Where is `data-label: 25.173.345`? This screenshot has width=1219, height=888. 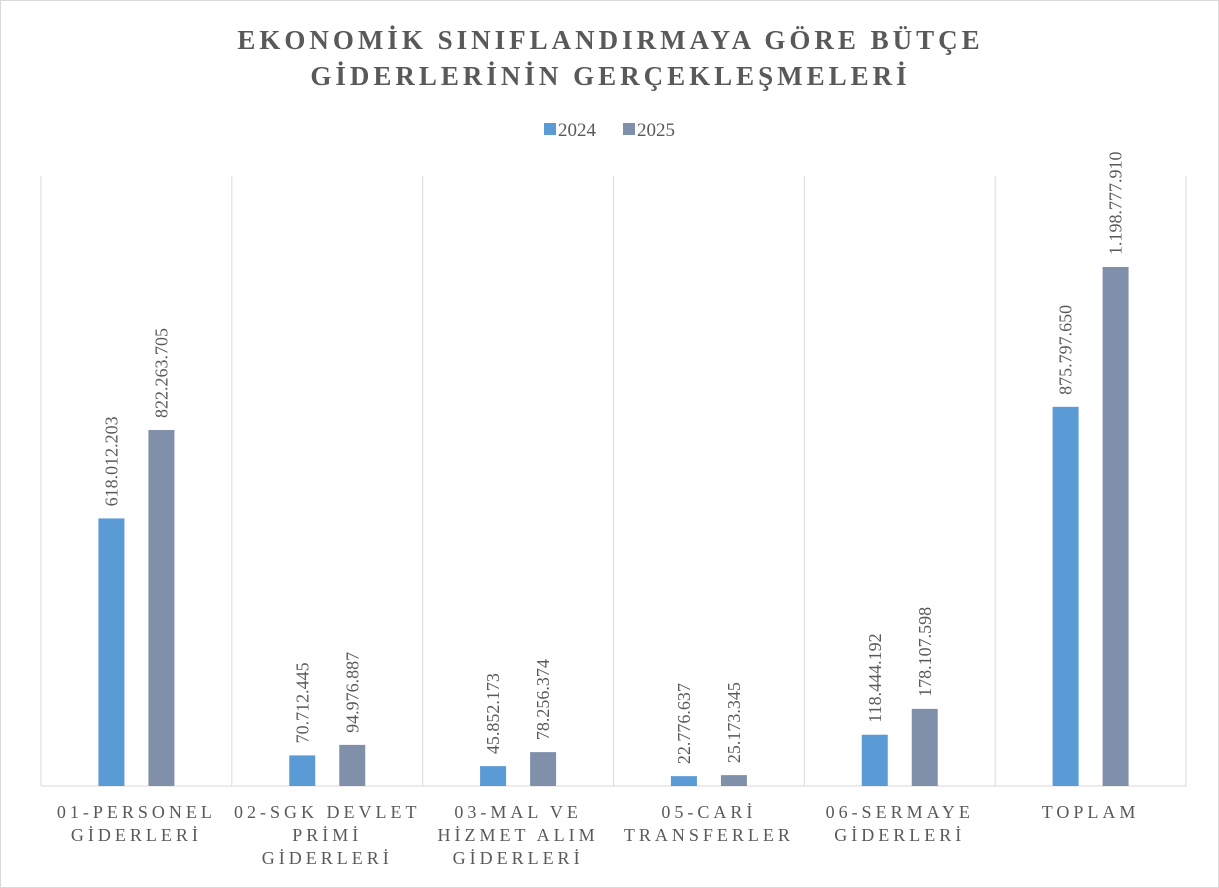 data-label: 25.173.345 is located at coordinates (734, 722).